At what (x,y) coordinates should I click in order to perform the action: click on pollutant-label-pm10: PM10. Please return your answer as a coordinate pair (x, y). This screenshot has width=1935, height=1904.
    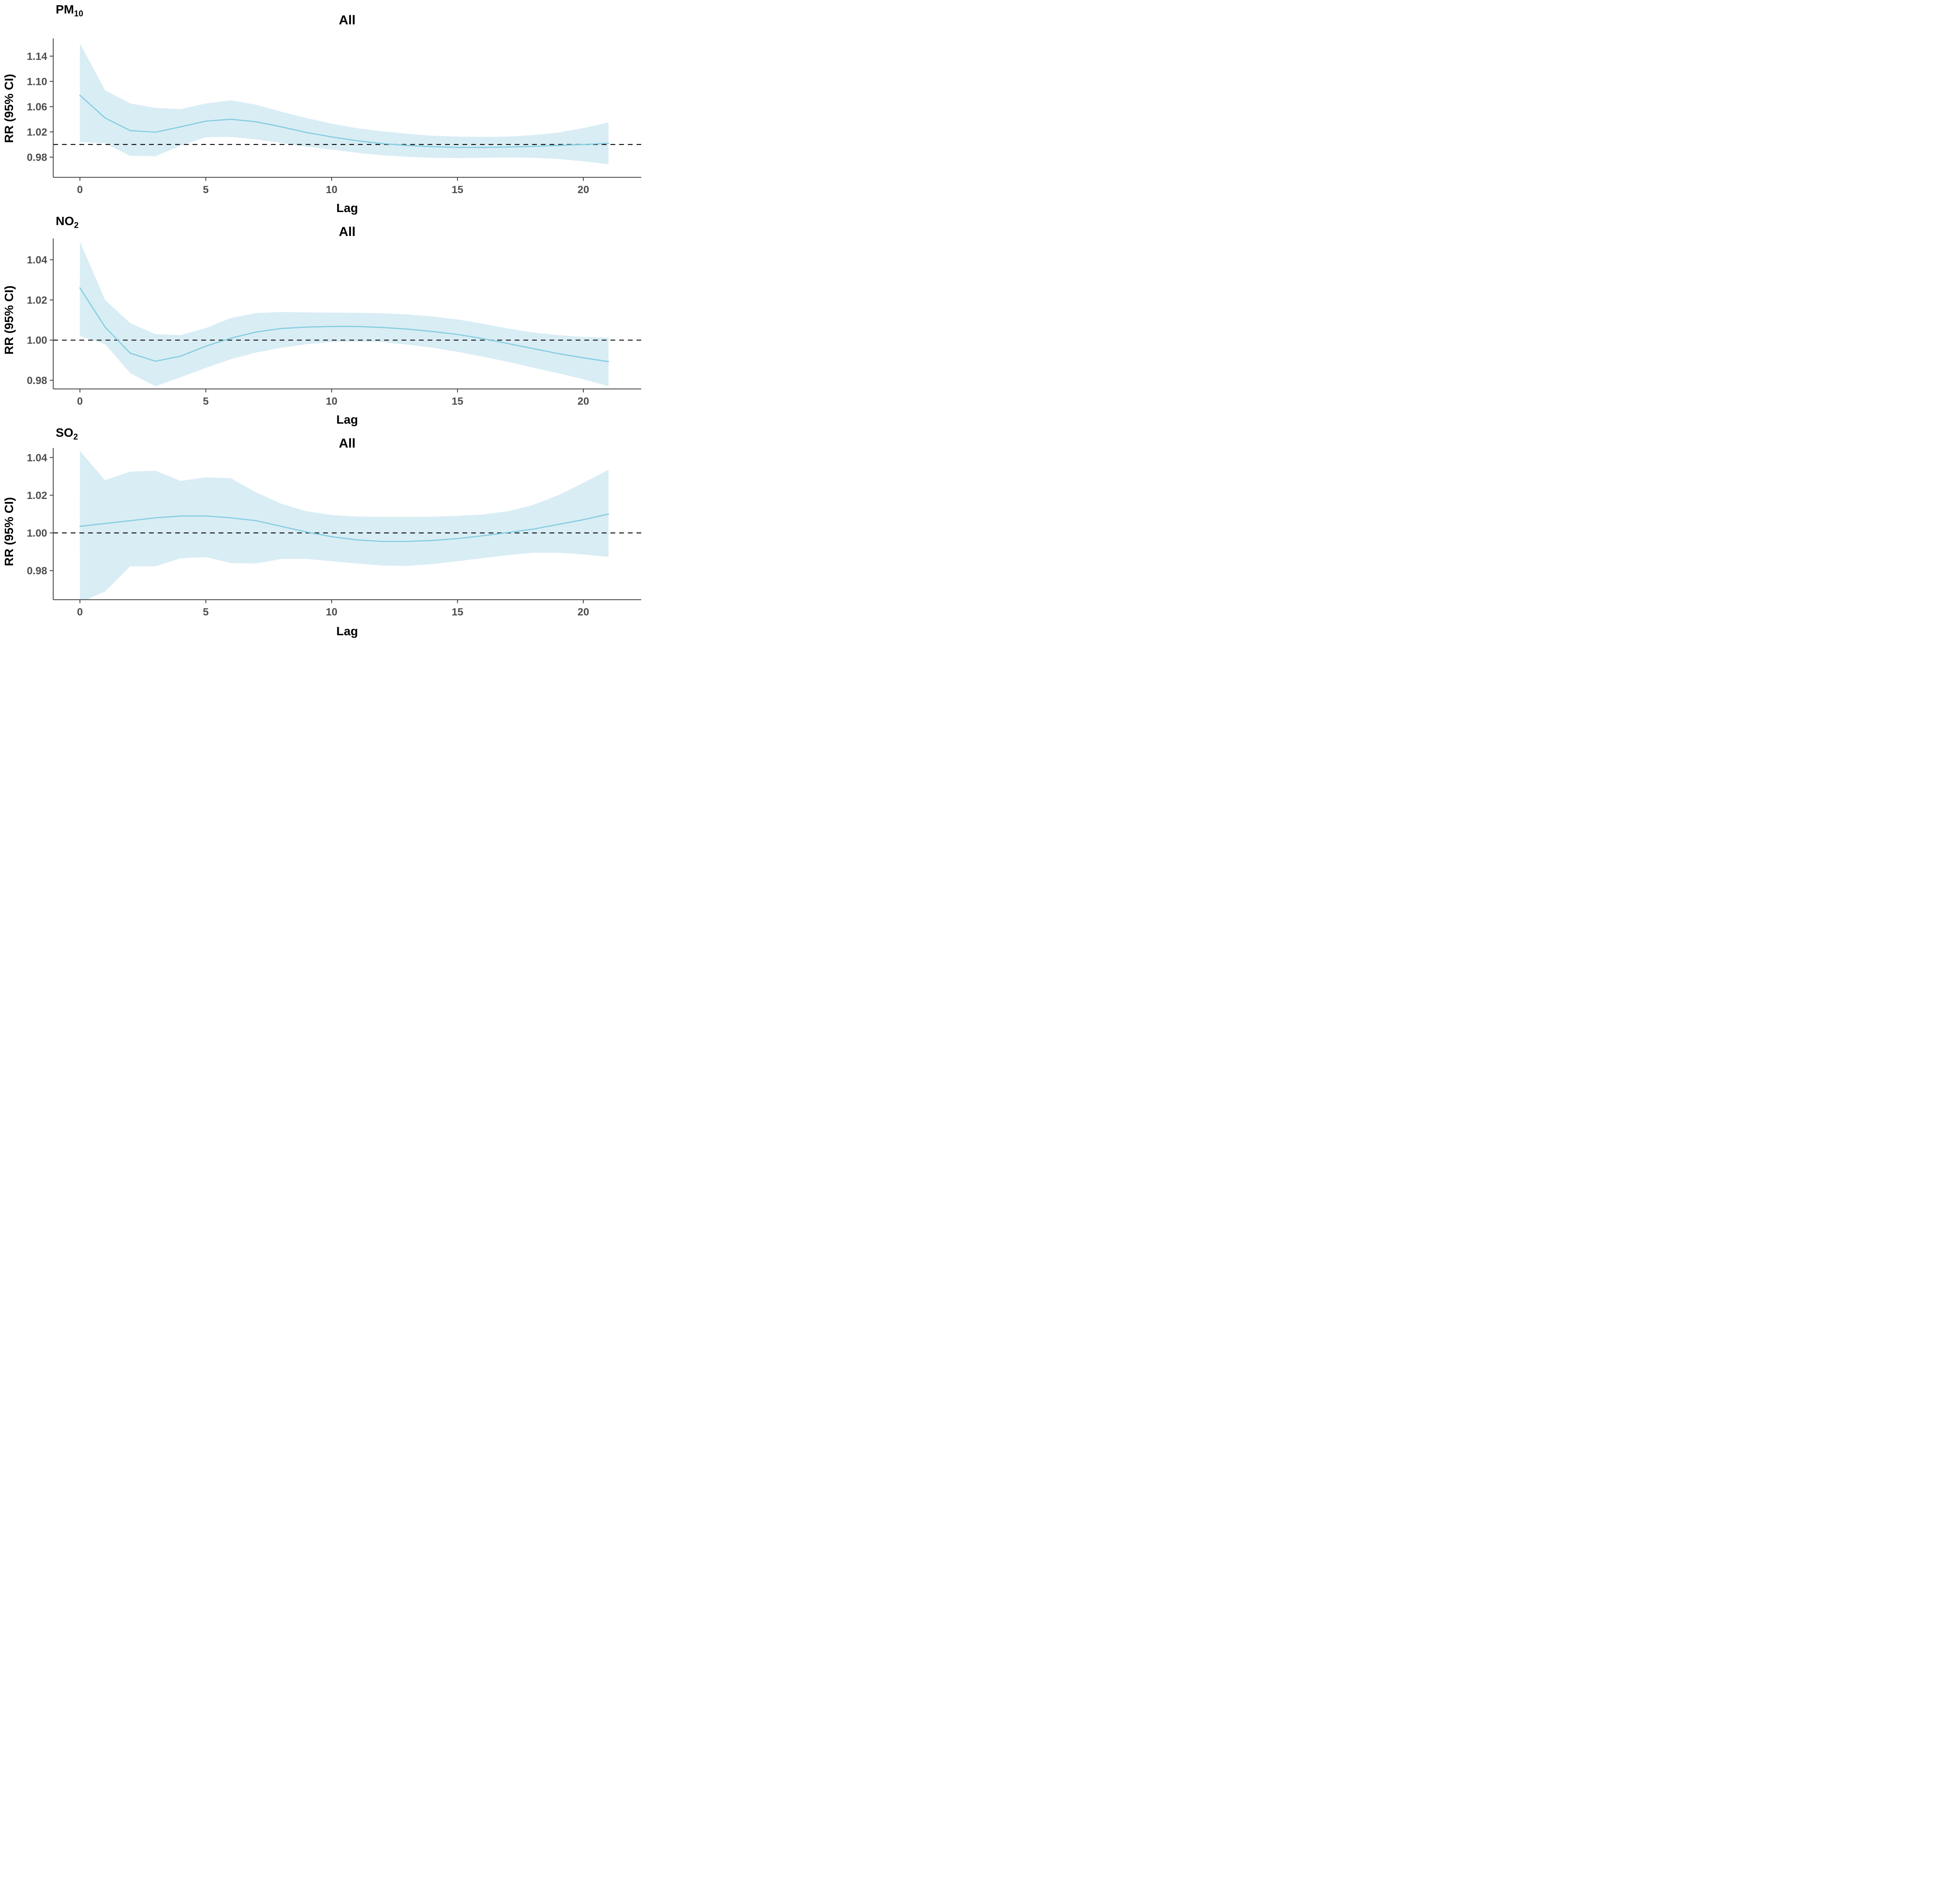
    Looking at the image, I should click on (69, 11).